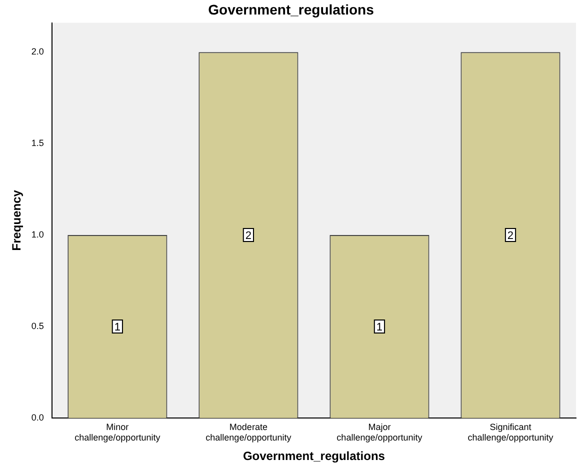 The width and height of the screenshot is (586, 468). Describe the element at coordinates (379, 432) in the screenshot. I see `x-tick-label: Major challenge/opportunity` at that location.